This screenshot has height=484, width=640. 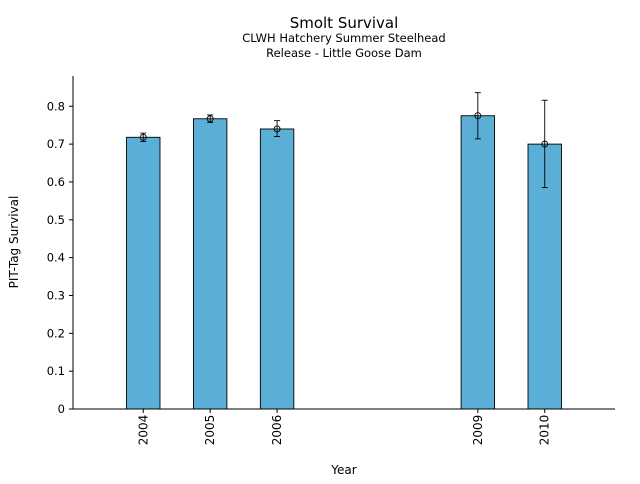 I want to click on x-tick-label: 2004, so click(x=143, y=430).